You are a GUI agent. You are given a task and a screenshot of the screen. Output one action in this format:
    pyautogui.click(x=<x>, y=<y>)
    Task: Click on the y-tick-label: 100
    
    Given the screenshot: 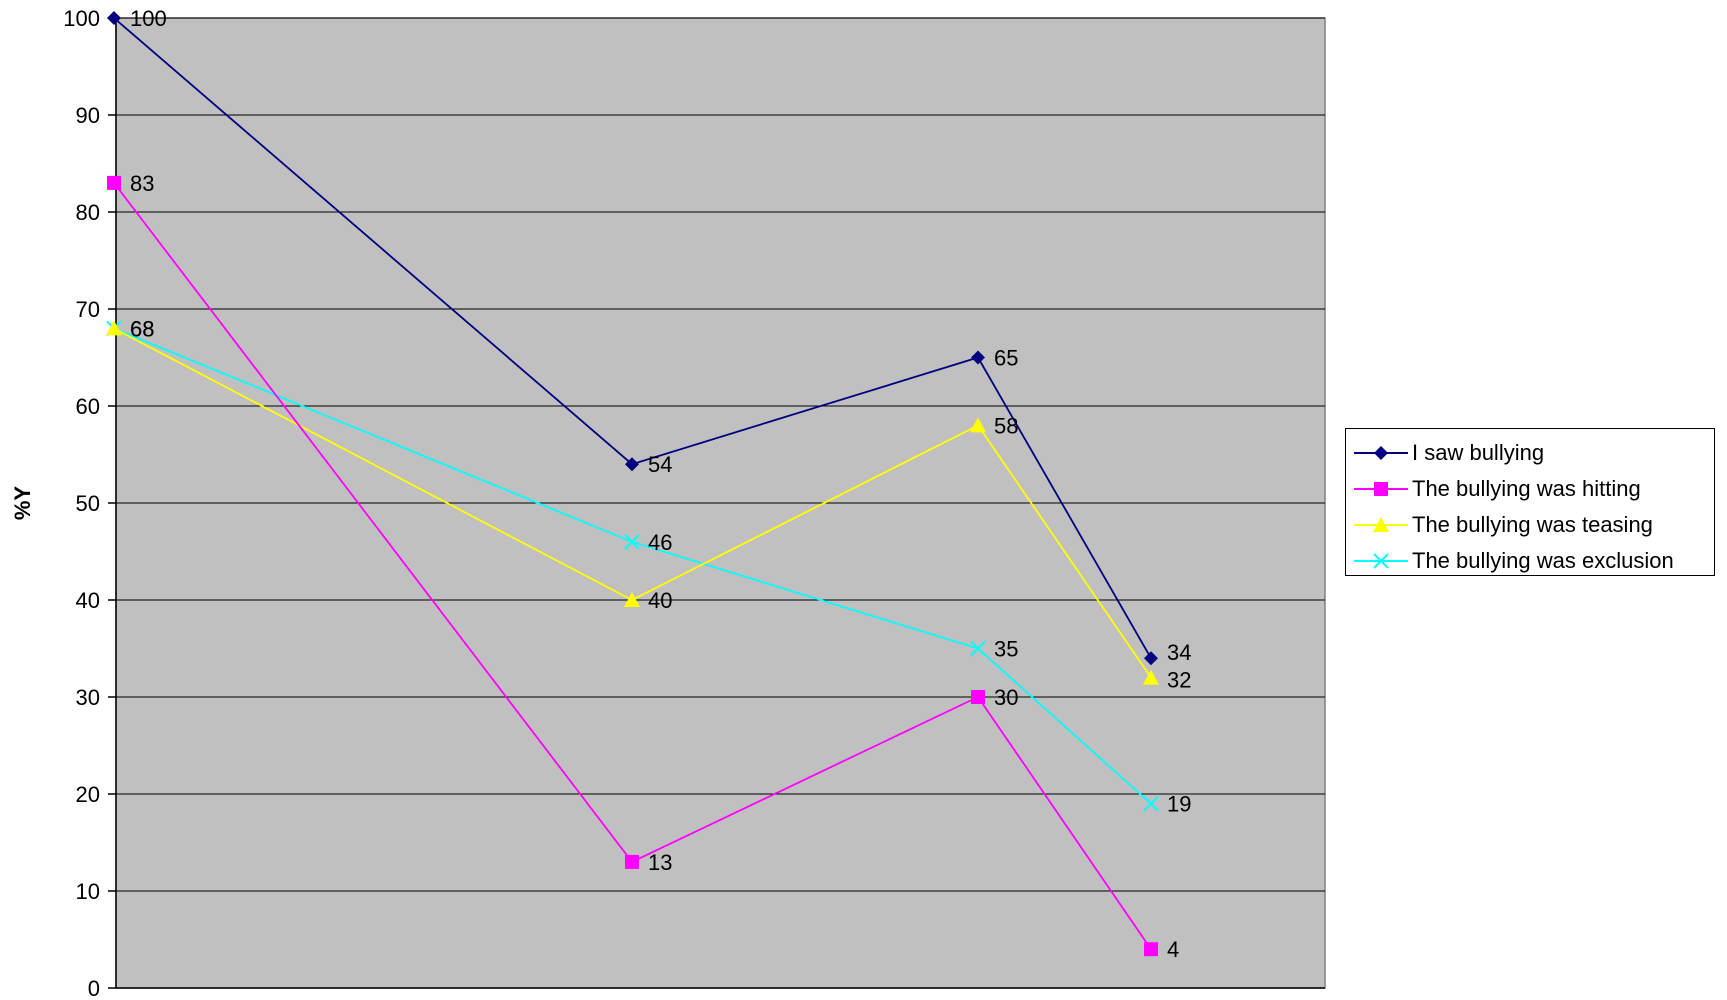 What is the action you would take?
    pyautogui.click(x=81, y=18)
    